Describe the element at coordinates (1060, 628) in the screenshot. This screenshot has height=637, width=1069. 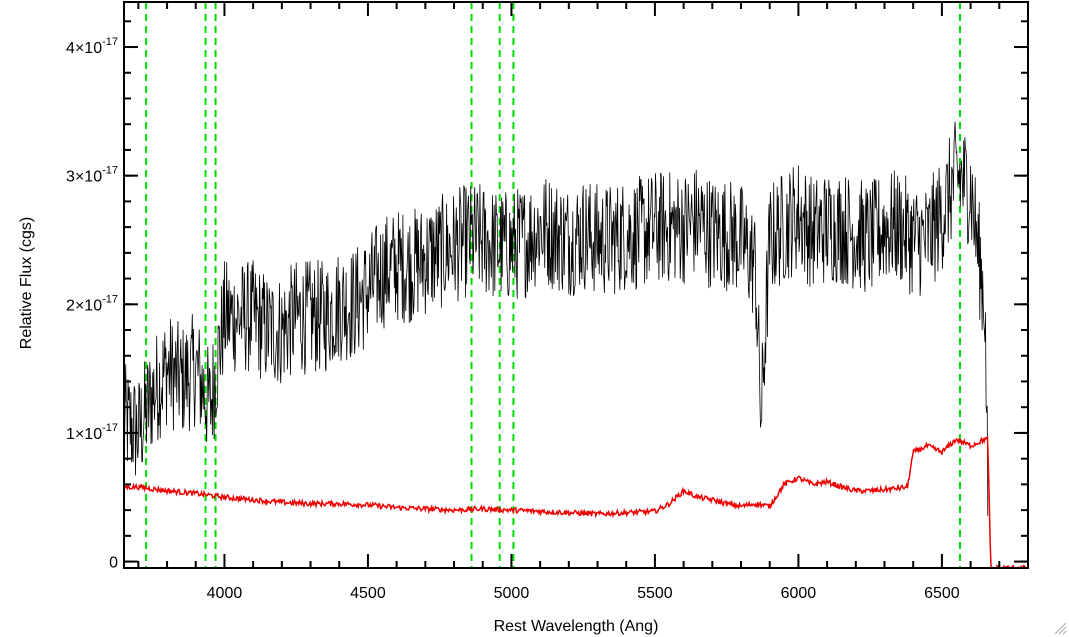
I see `resize-grip-icon` at that location.